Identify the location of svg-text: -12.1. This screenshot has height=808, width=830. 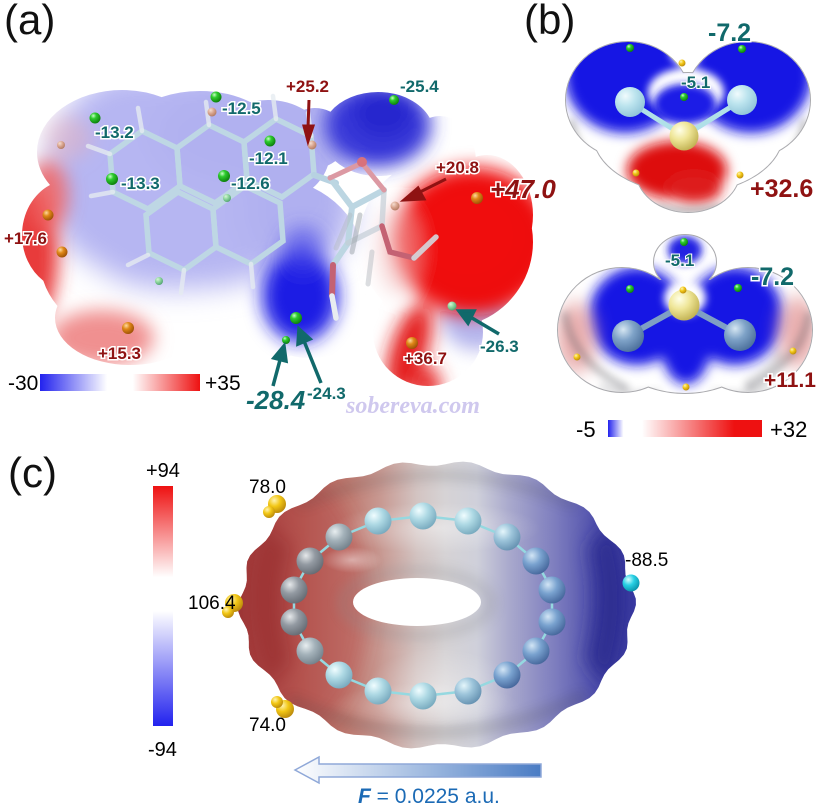
(268, 158).